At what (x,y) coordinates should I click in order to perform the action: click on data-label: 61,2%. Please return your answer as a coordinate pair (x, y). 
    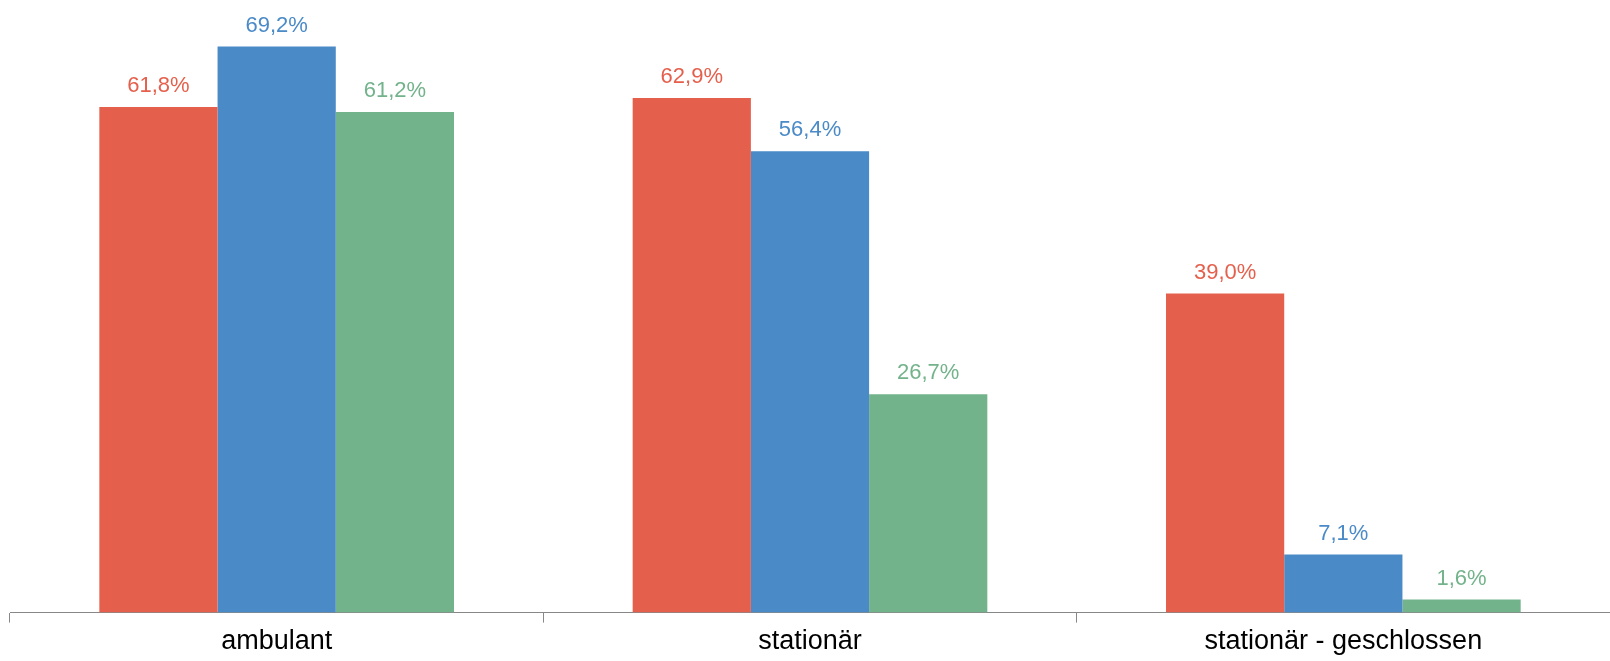
    Looking at the image, I should click on (395, 90).